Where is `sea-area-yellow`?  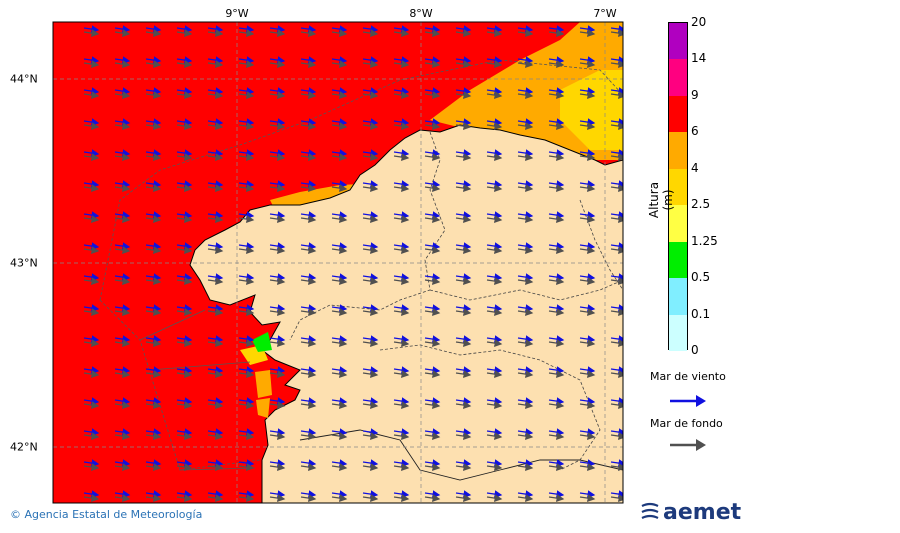
sea-area-yellow is located at coordinates (591, 110).